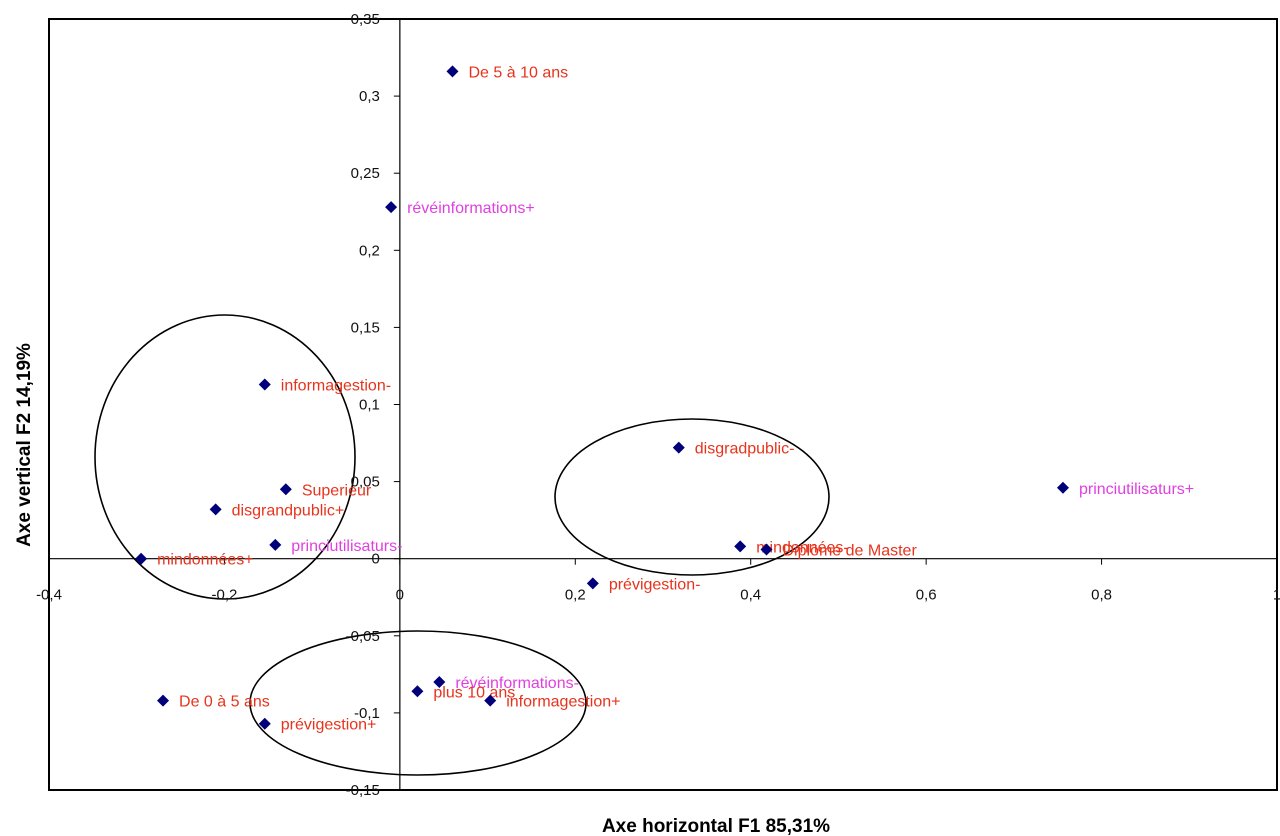 Image resolution: width=1280 pixels, height=836 pixels. Describe the element at coordinates (336, 385) in the screenshot. I see `data-point-label: informagestion-` at that location.